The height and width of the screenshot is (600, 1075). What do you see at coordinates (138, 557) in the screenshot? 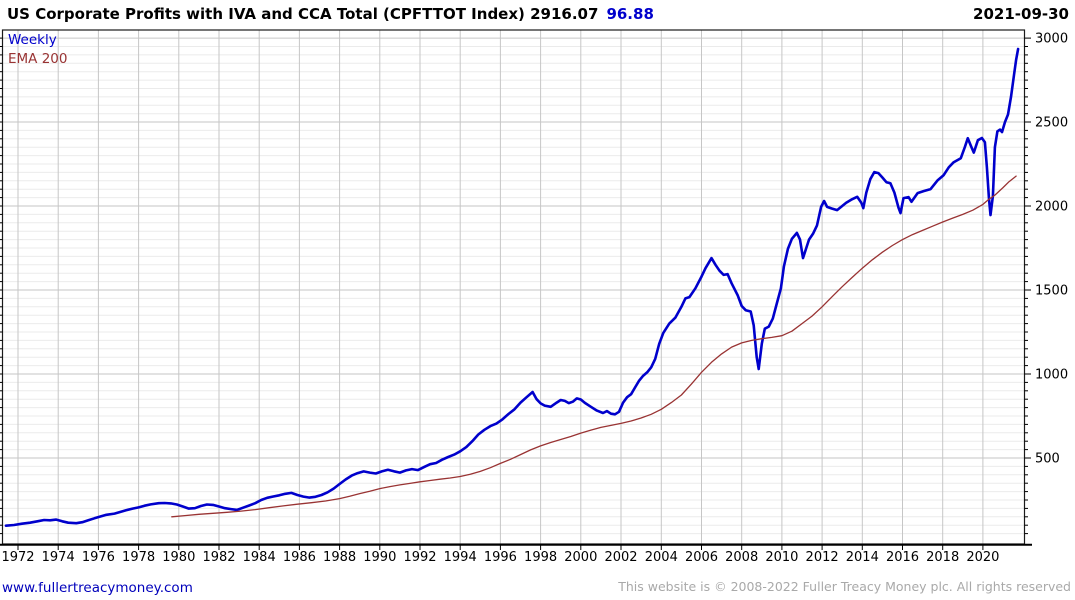
I see `x-axis-tick-label: 1978` at bounding box center [138, 557].